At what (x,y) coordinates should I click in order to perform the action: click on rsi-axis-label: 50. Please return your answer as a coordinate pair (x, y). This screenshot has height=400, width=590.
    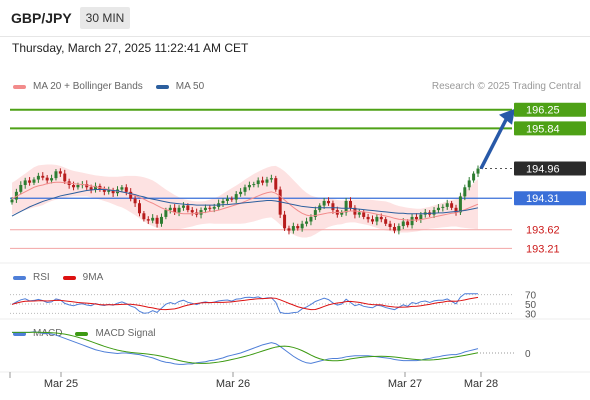
    Looking at the image, I should click on (531, 305).